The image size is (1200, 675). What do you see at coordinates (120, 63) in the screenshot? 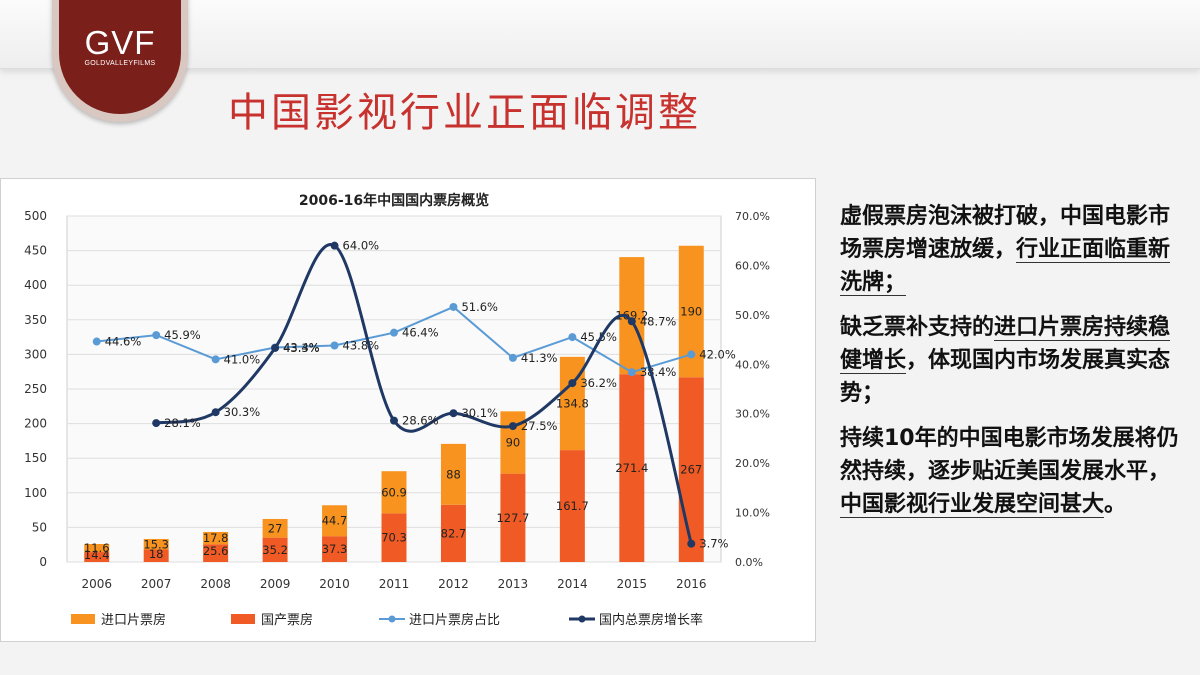
I see `logo-subtext: GOLDVALLEYFILMS` at bounding box center [120, 63].